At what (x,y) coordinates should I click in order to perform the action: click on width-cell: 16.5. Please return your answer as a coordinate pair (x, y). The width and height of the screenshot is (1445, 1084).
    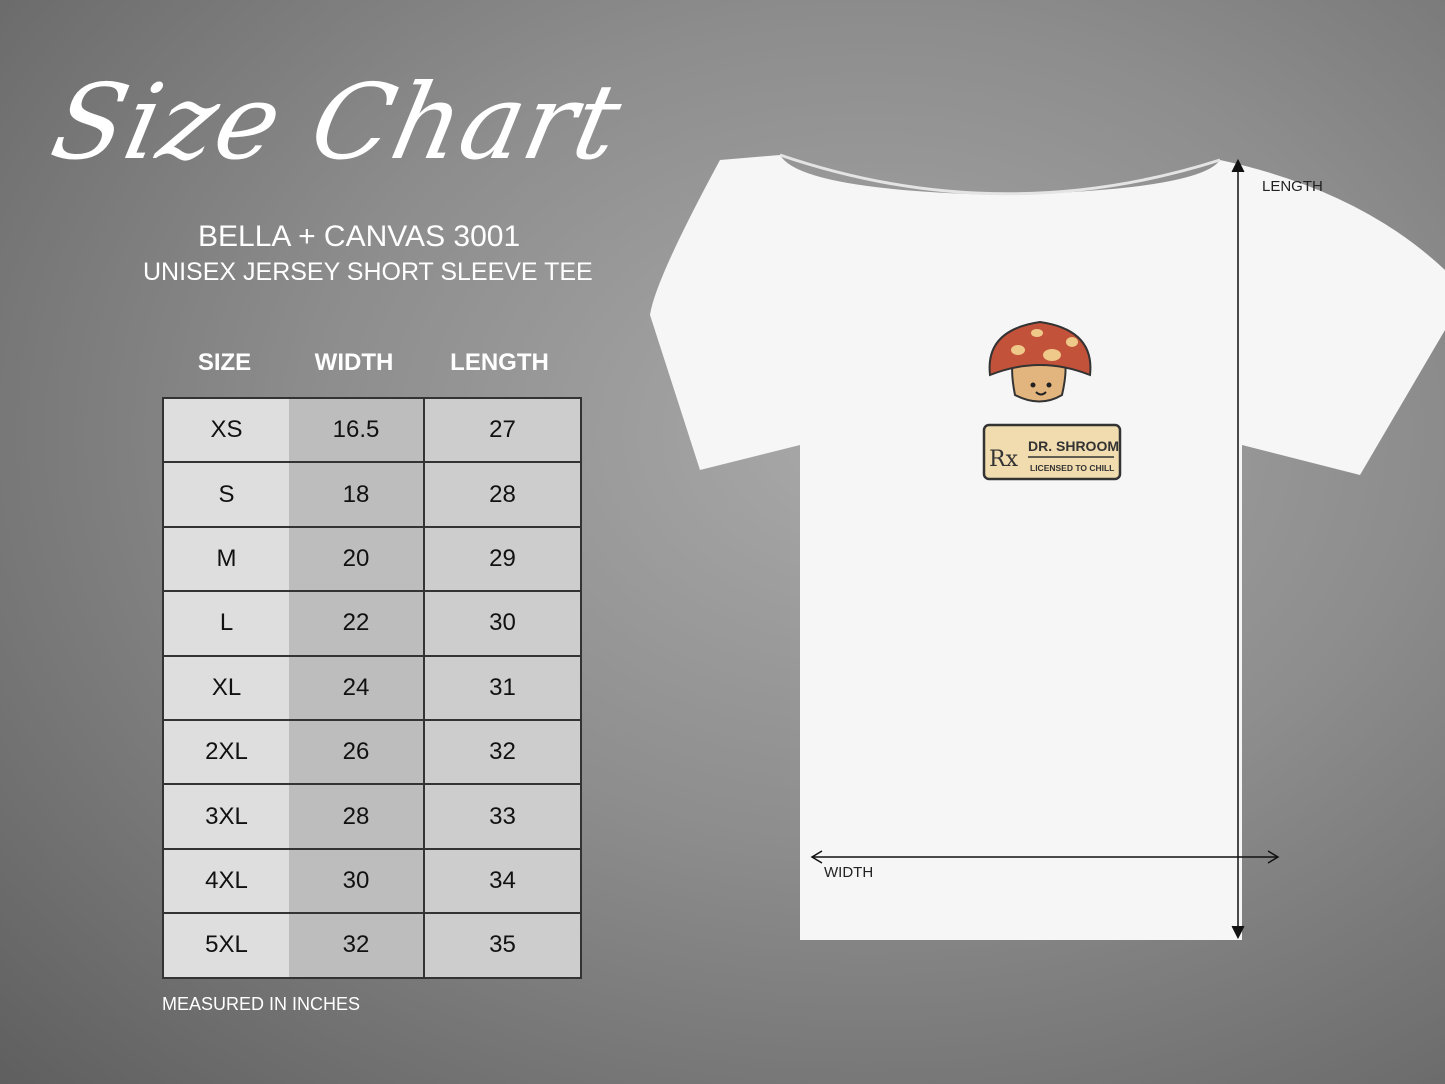
    Looking at the image, I should click on (357, 430).